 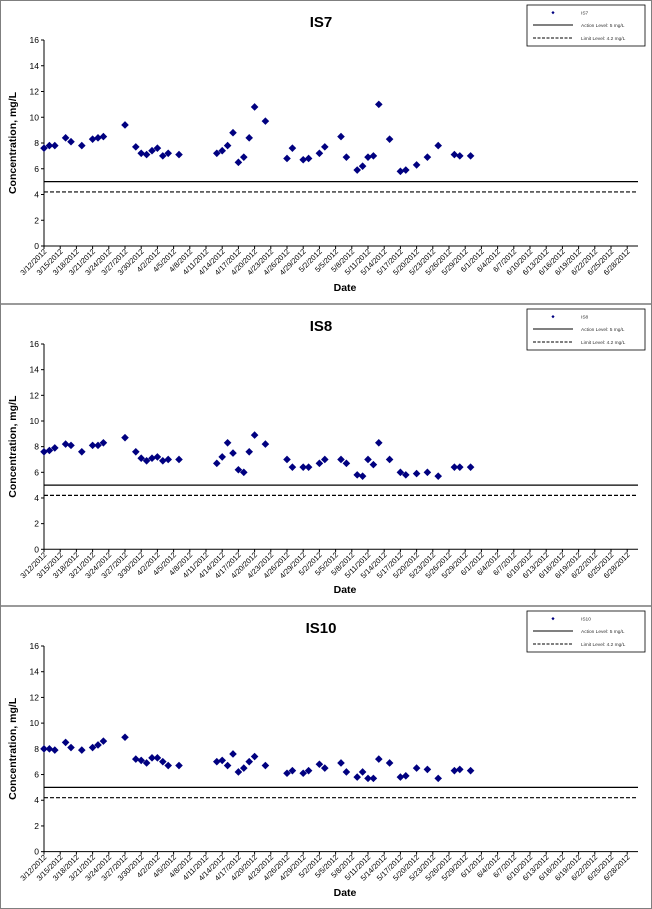 What do you see at coordinates (585, 318) in the screenshot?
I see `legend-label-series: IS8` at bounding box center [585, 318].